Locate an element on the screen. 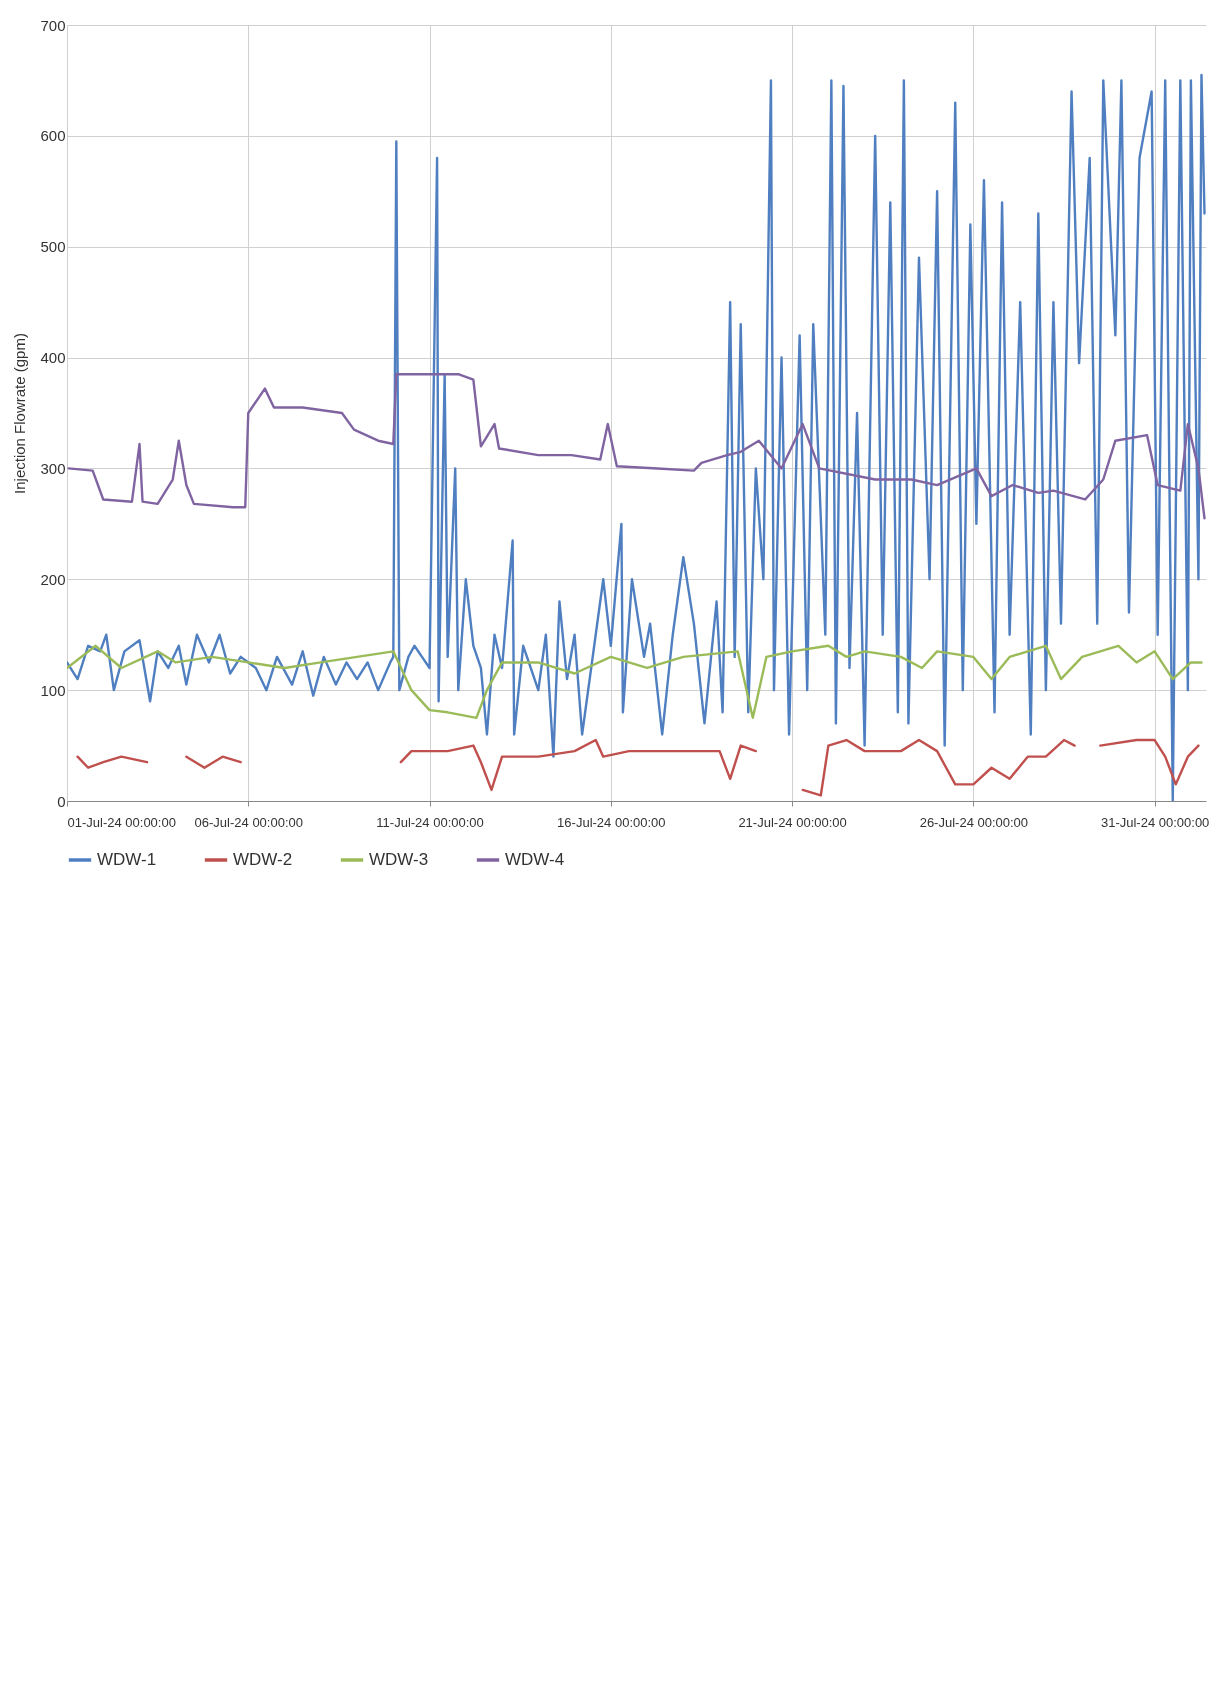 The height and width of the screenshot is (1704, 1228). y-tick-label: 600 is located at coordinates (53, 136).